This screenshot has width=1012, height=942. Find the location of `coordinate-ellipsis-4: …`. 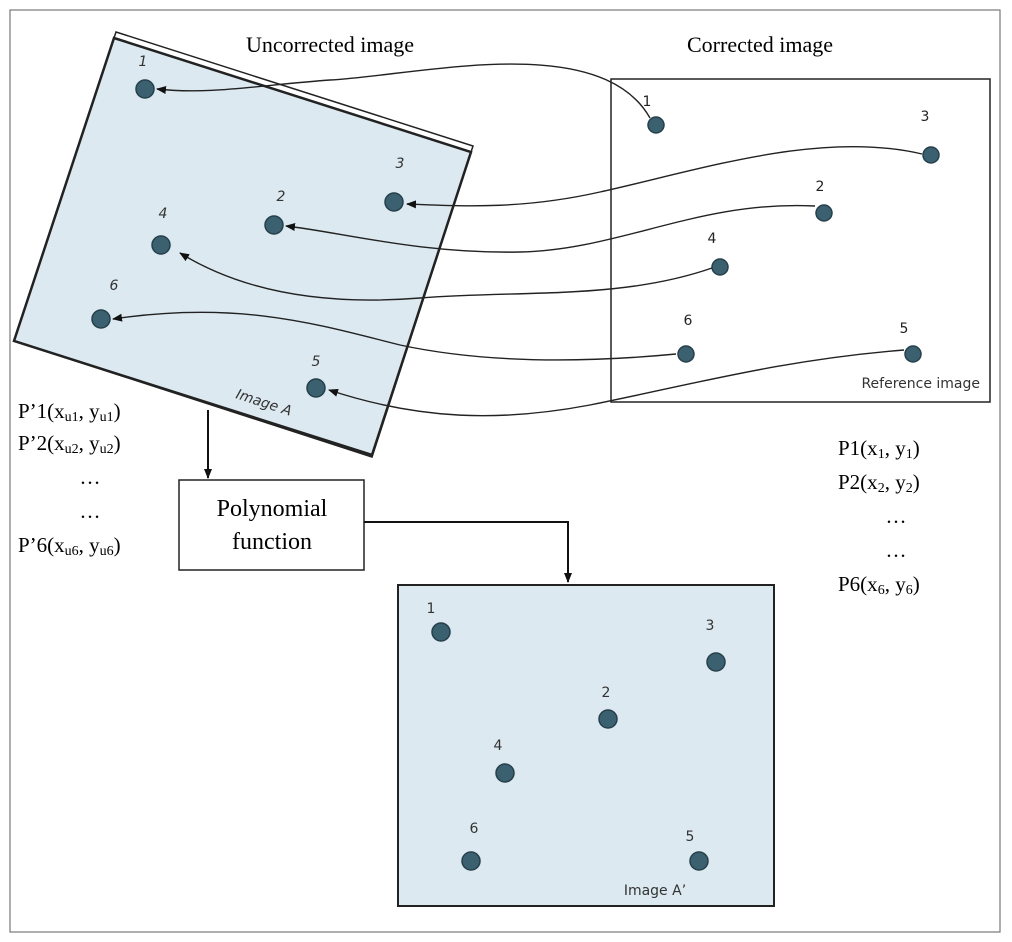

coordinate-ellipsis-4: … is located at coordinates (896, 550).